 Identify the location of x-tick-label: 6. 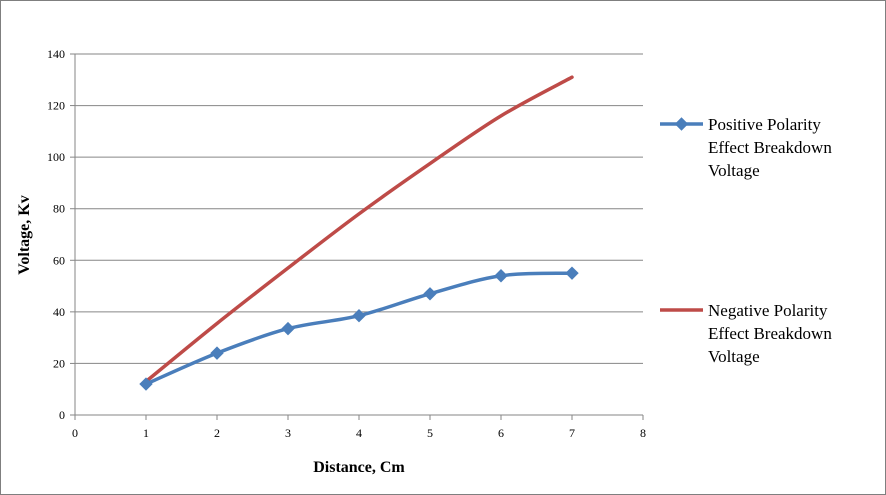
(501, 433).